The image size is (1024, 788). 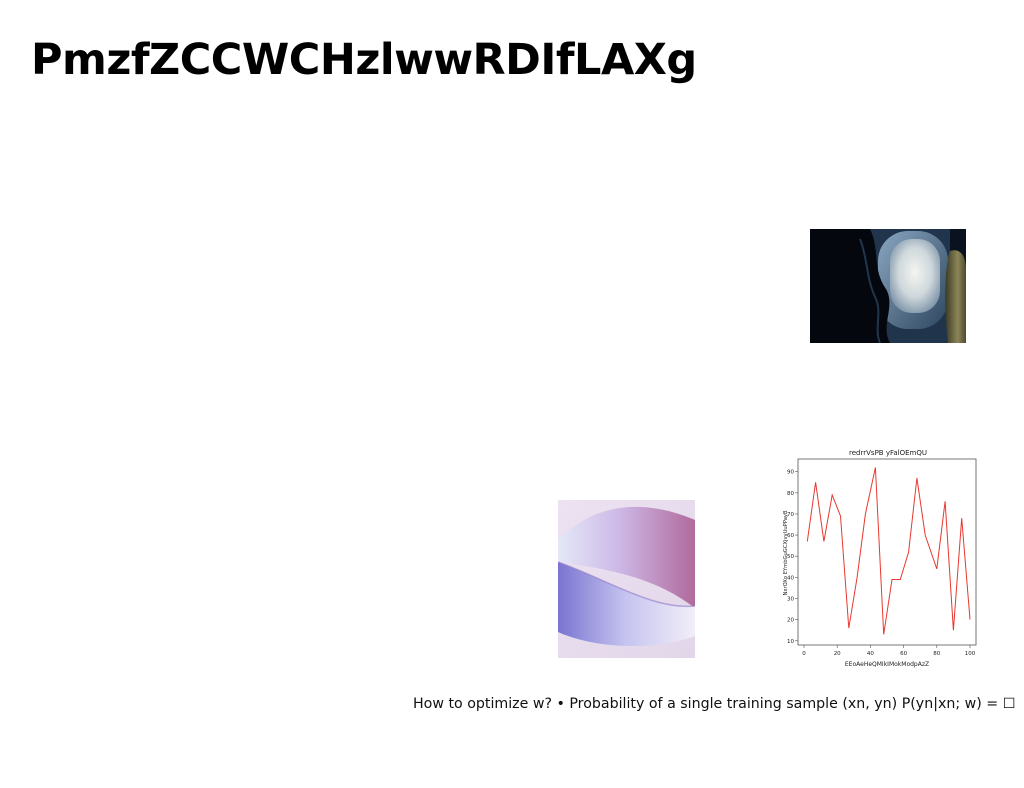 I want to click on abstract-wave-photo, so click(x=626, y=579).